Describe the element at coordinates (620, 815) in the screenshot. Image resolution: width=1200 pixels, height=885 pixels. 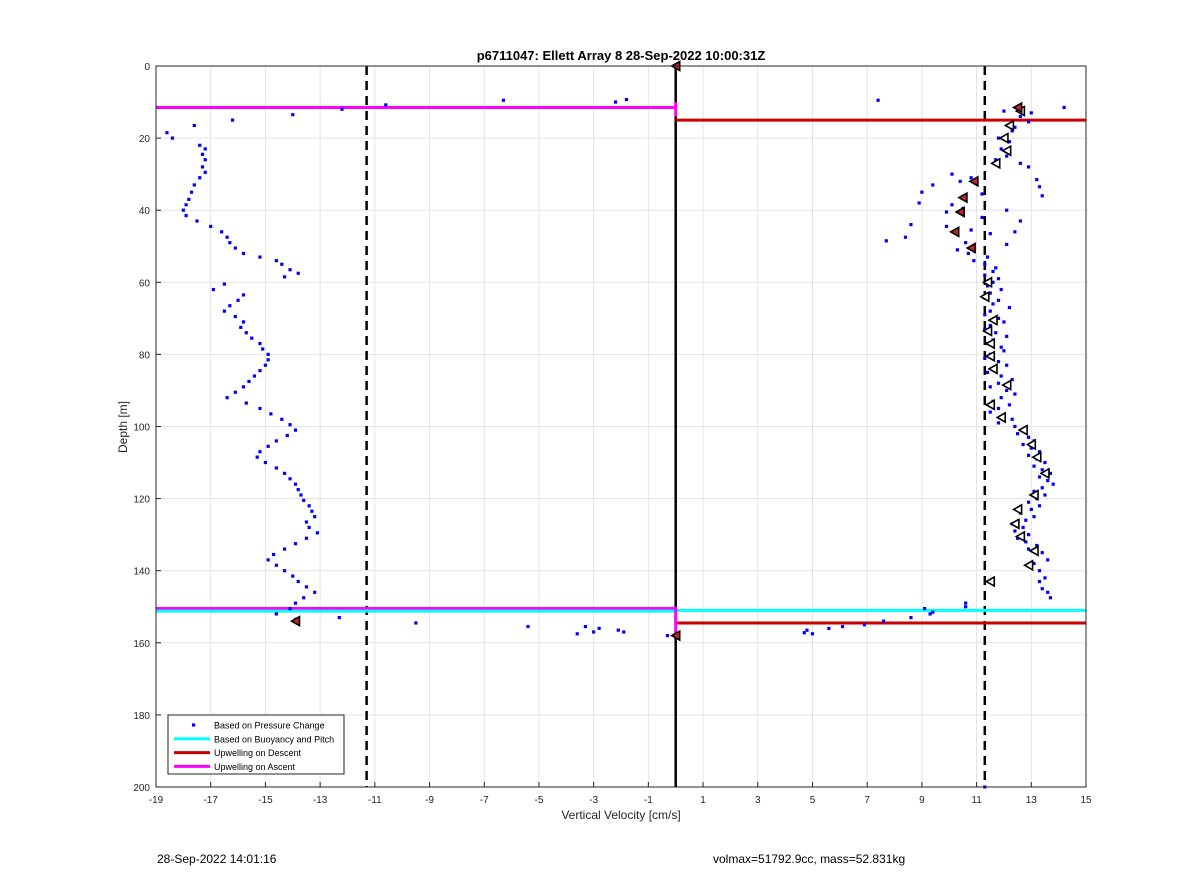
I see `x-axis-label: Vertical Velocity [cm/s]` at that location.